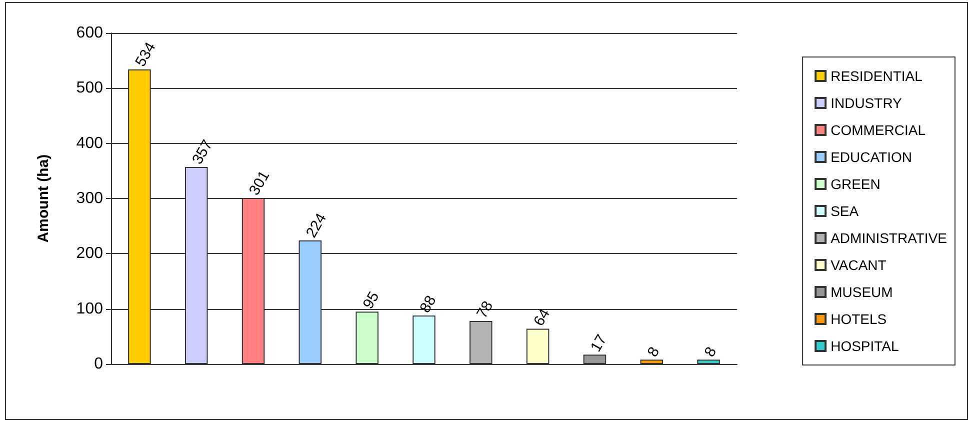 Image resolution: width=975 pixels, height=424 pixels. What do you see at coordinates (90, 309) in the screenshot?
I see `y-tick-label: 100` at bounding box center [90, 309].